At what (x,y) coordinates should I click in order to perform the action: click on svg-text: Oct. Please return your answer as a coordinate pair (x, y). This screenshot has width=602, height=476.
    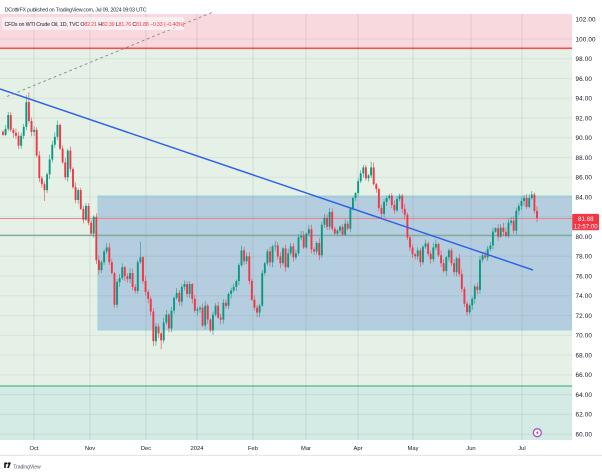
    Looking at the image, I should click on (33, 449).